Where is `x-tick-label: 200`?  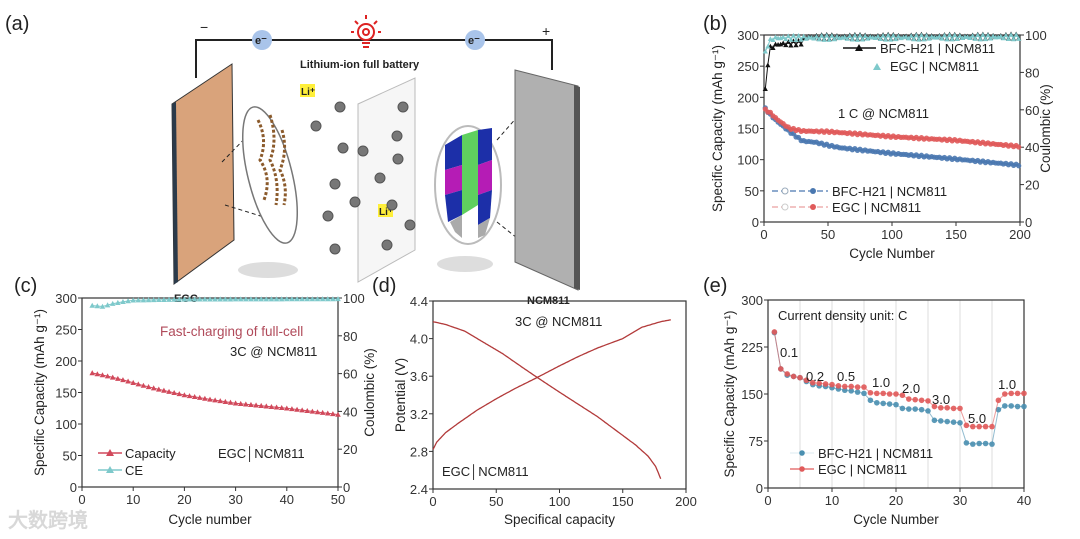 x-tick-label: 200 is located at coordinates (686, 501).